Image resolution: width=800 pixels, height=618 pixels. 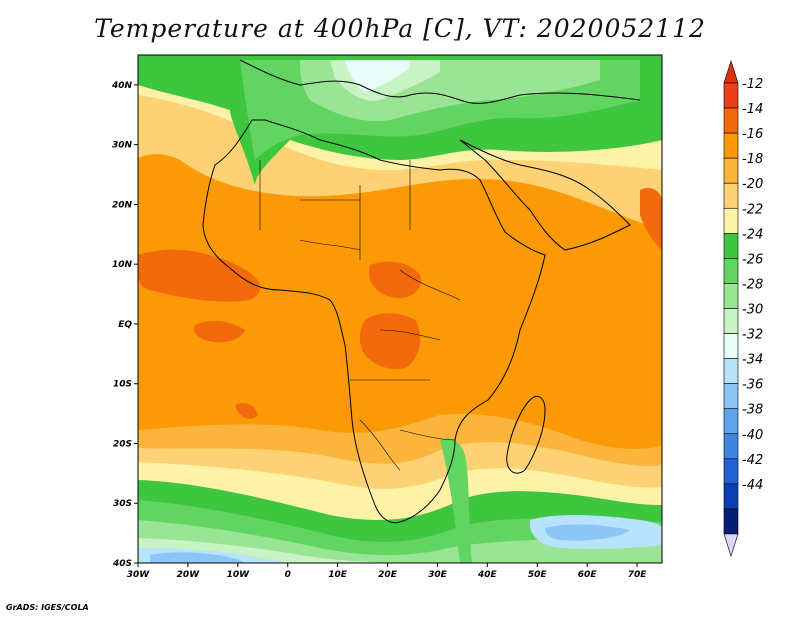 I want to click on colorbar-label: -24, so click(x=752, y=234).